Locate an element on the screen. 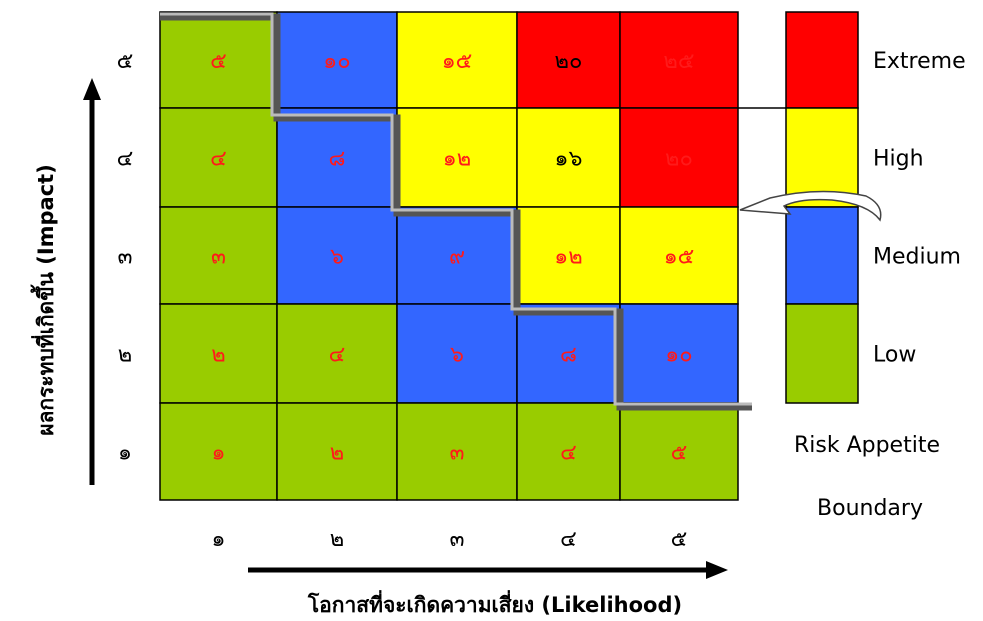  likelihood-level-label: ๔ is located at coordinates (568, 539).